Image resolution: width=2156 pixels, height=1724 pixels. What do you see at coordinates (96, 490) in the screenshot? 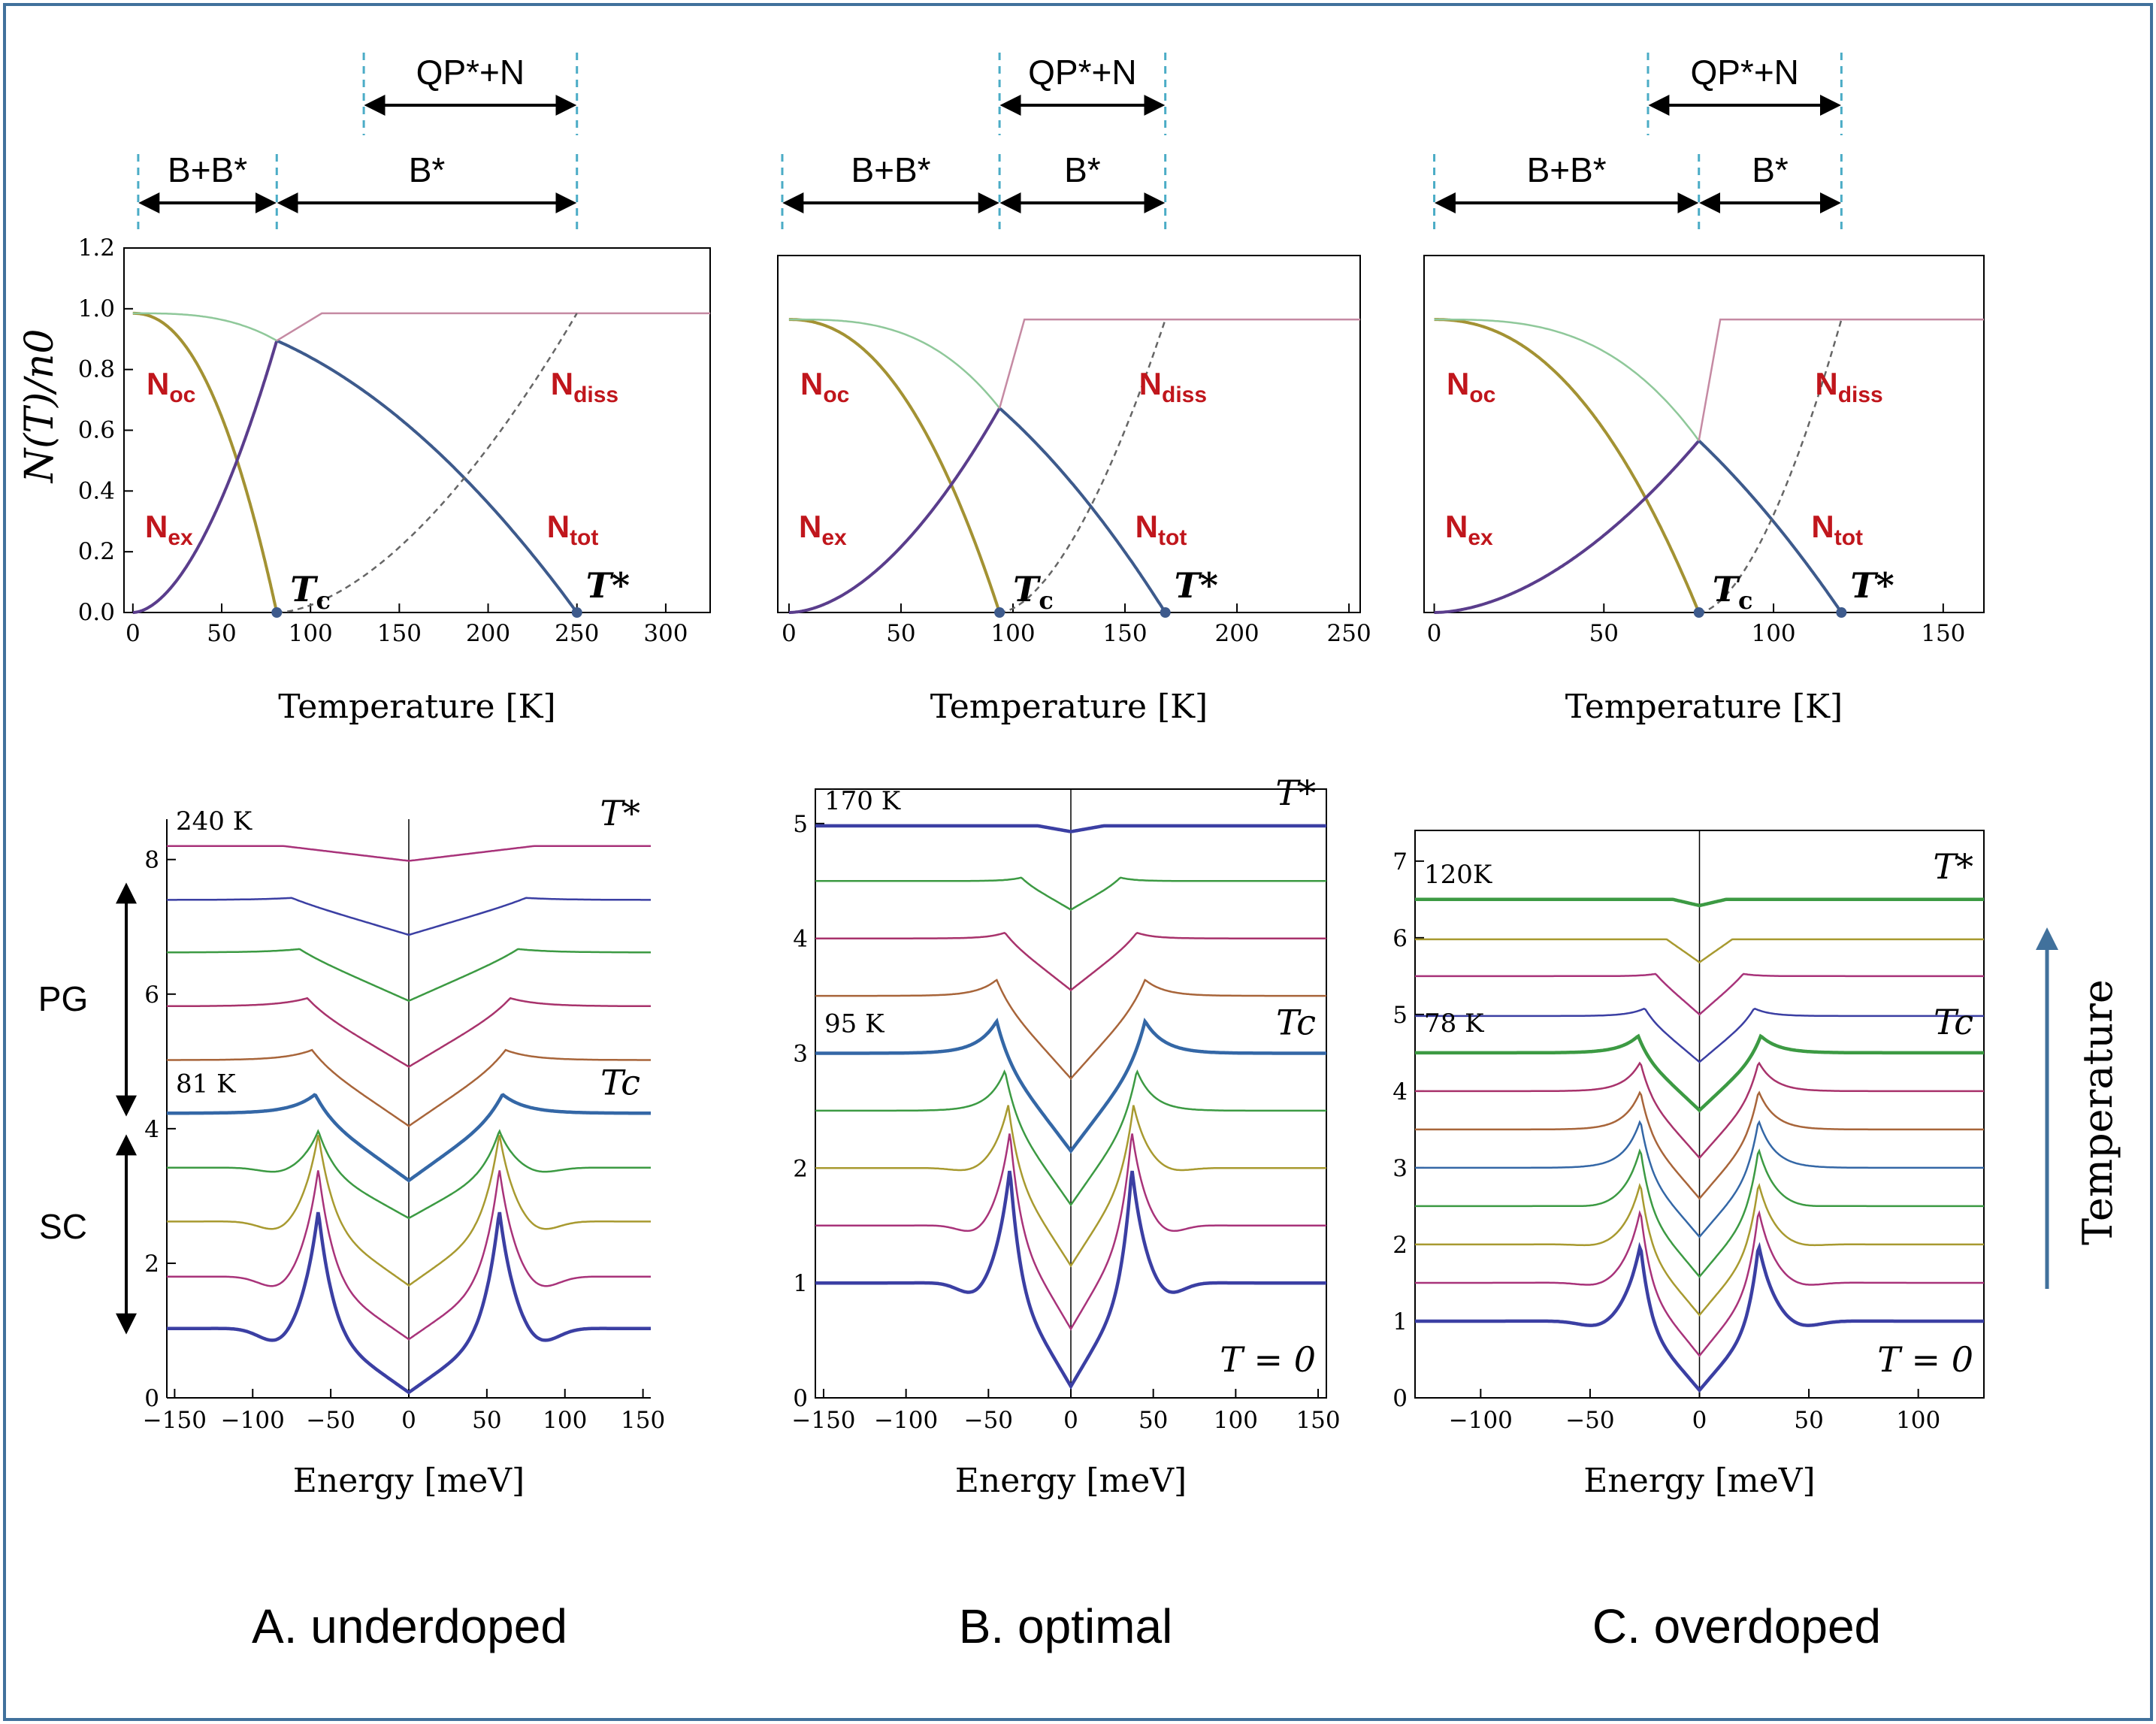
I see `y-tick-label: 0.4` at bounding box center [96, 490].